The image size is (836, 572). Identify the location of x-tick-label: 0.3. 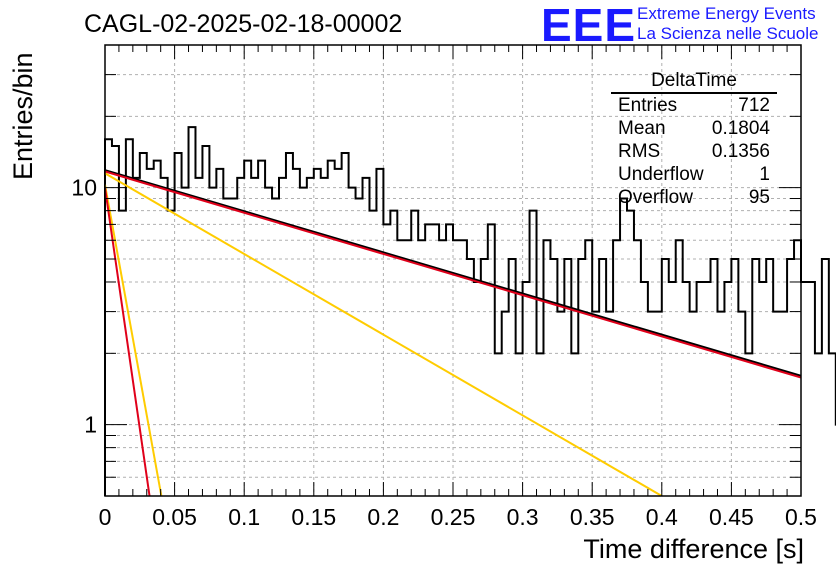
(523, 517).